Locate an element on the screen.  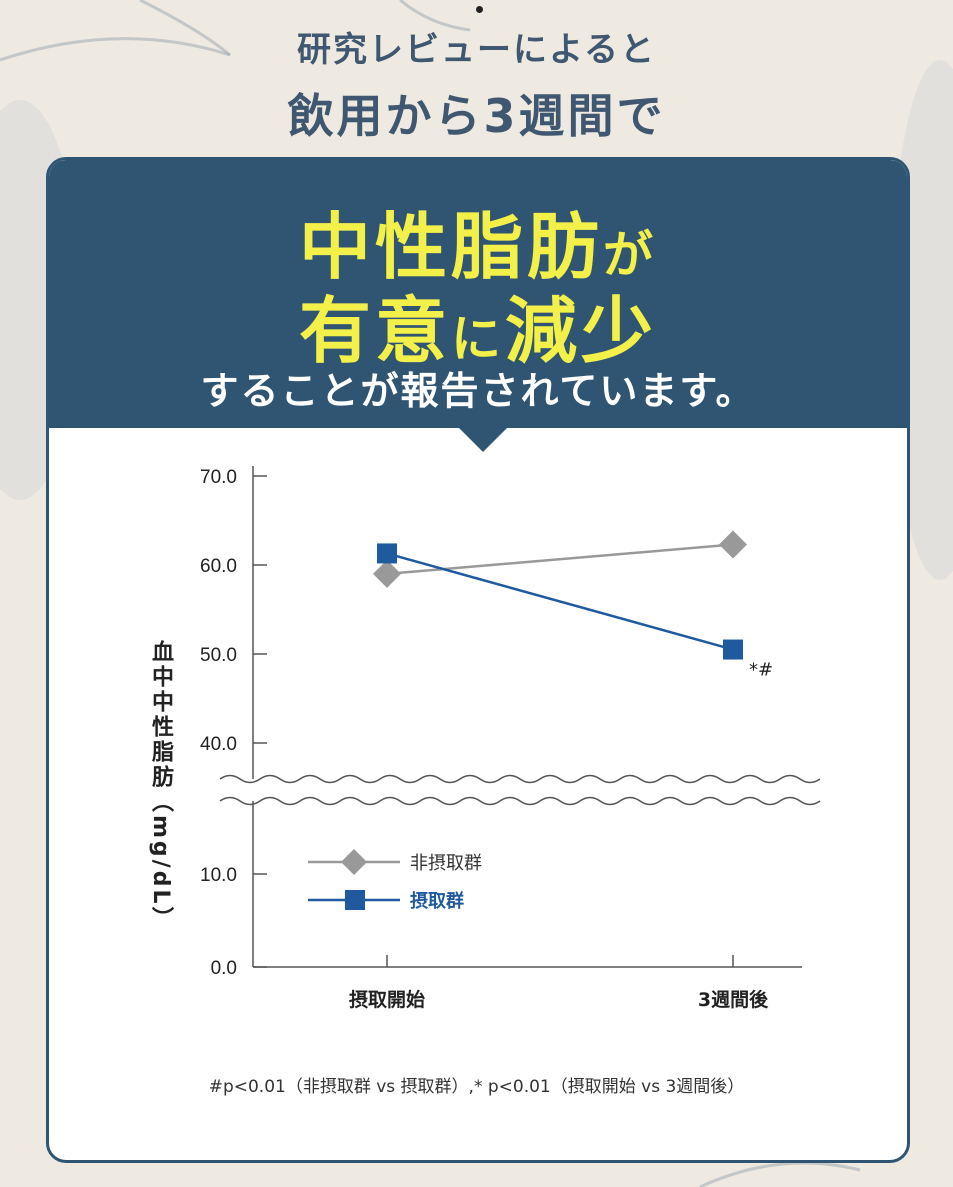
y-axis-label: 血中中性脂肪（mg/dL） is located at coordinates (160, 786).